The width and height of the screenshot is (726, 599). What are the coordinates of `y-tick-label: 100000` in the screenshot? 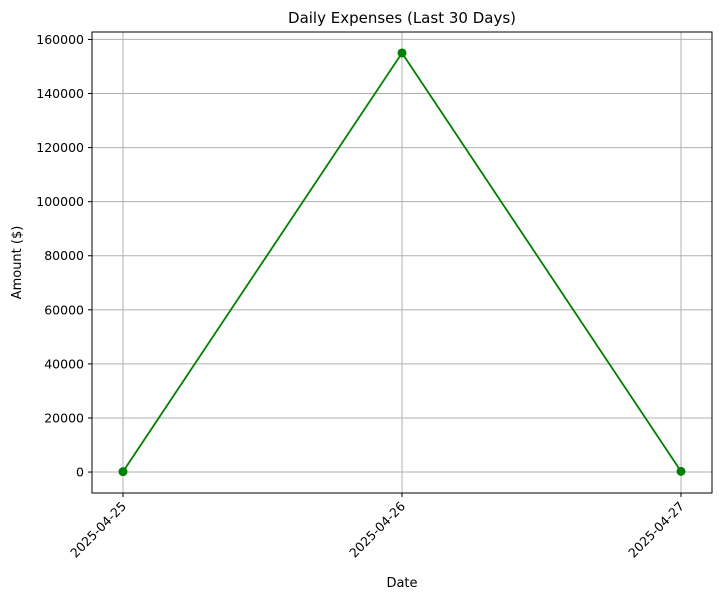 It's located at (60, 201).